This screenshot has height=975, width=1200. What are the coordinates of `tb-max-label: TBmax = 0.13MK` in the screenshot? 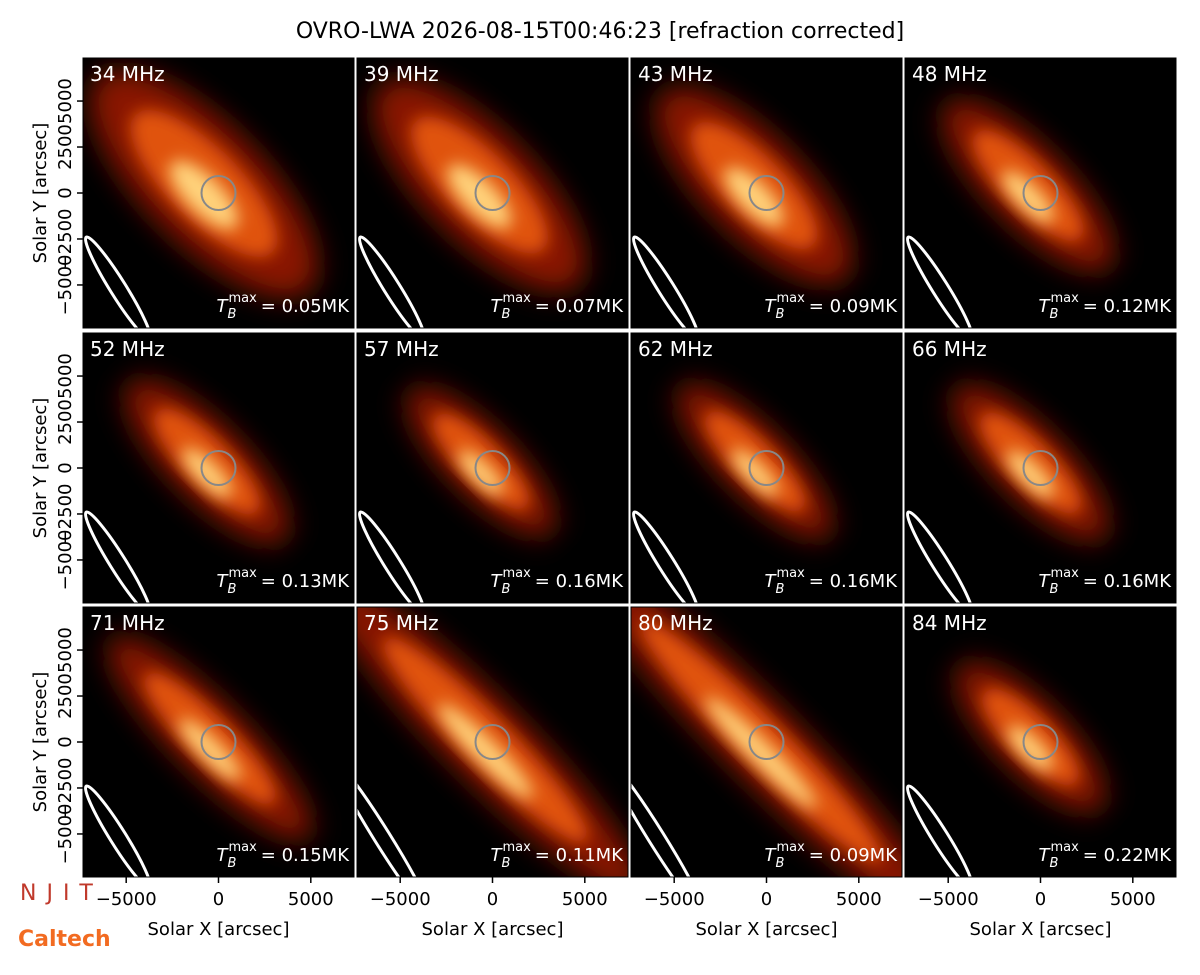 It's located at (284, 581).